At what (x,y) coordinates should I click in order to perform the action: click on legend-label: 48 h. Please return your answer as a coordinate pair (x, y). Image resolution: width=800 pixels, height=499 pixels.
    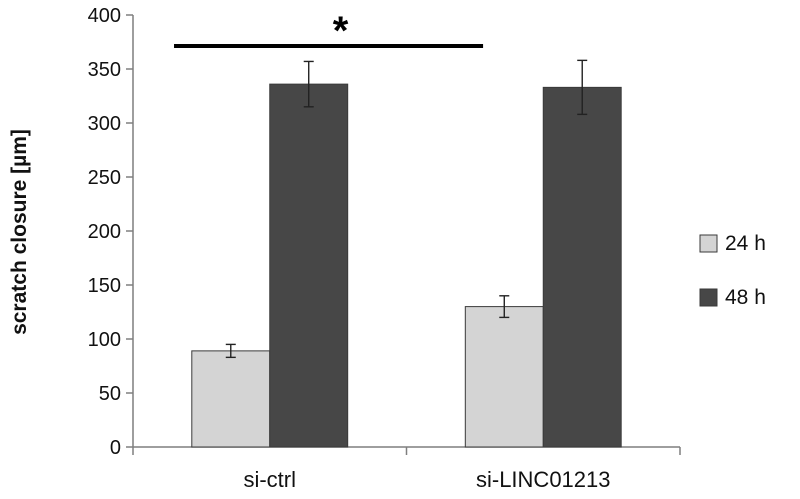
    Looking at the image, I should click on (745, 297).